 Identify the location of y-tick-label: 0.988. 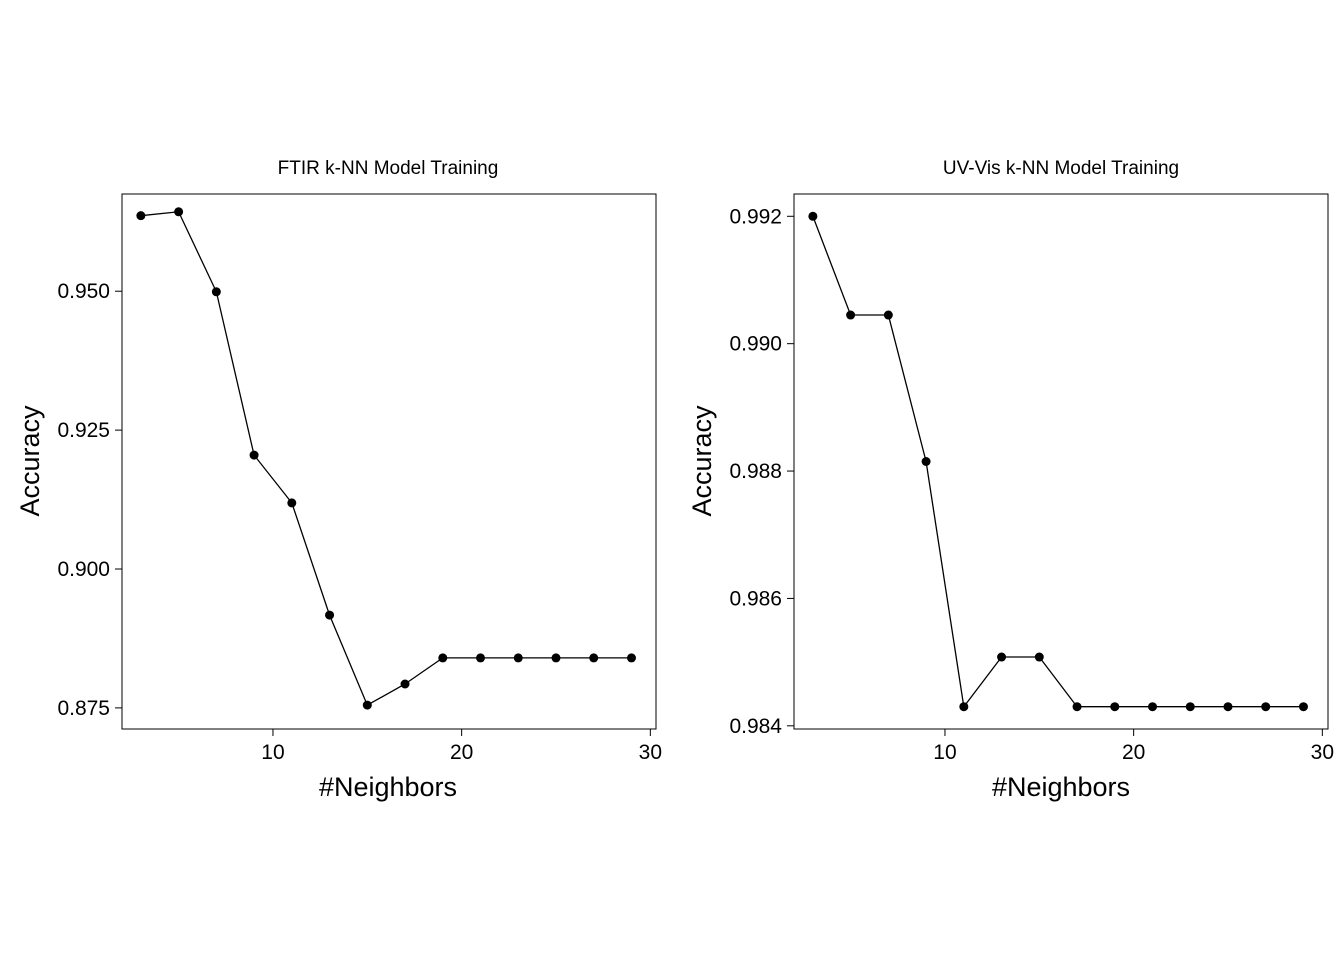
(755, 471).